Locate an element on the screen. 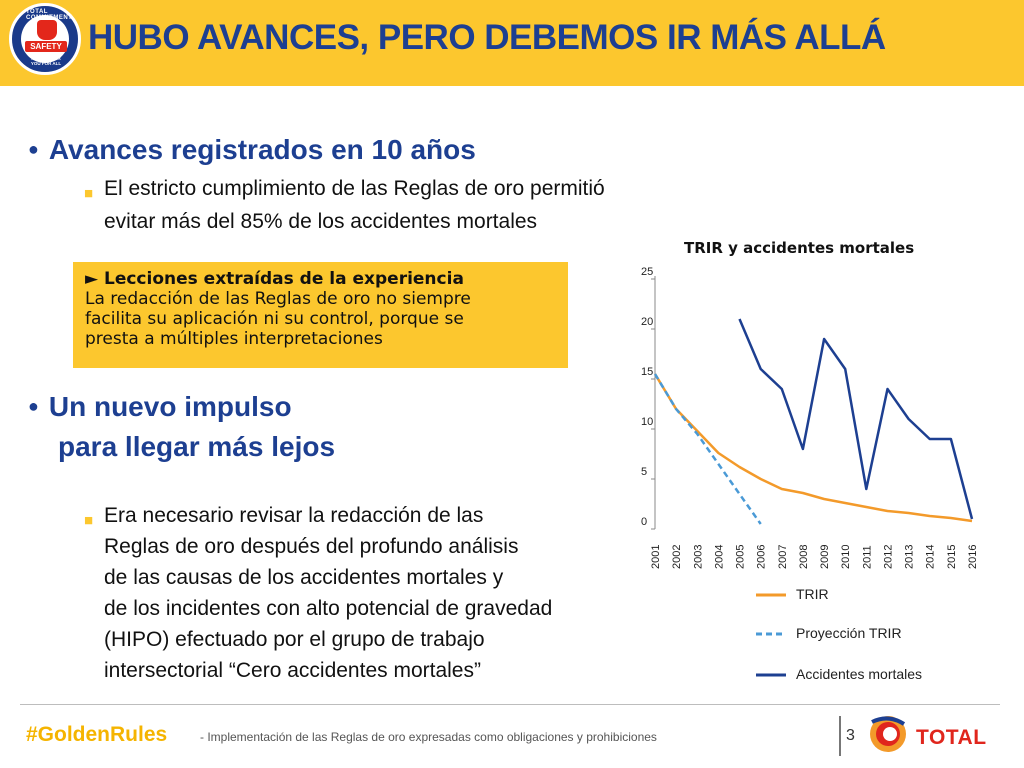  x-tick-label: 2013 is located at coordinates (910, 557).